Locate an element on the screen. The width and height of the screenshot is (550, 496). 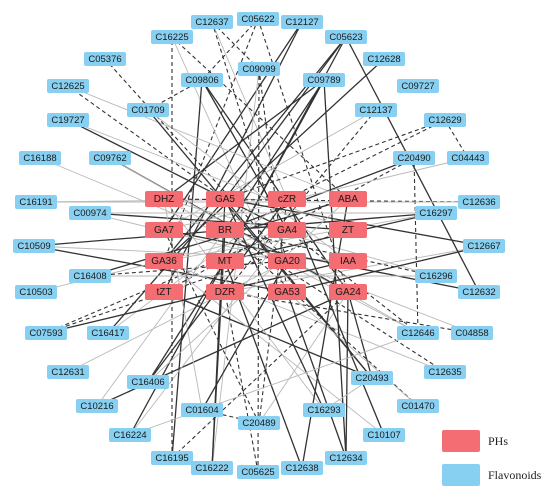
legend-item-flavonoids: Flavonoids is located at coordinates (495, 475).